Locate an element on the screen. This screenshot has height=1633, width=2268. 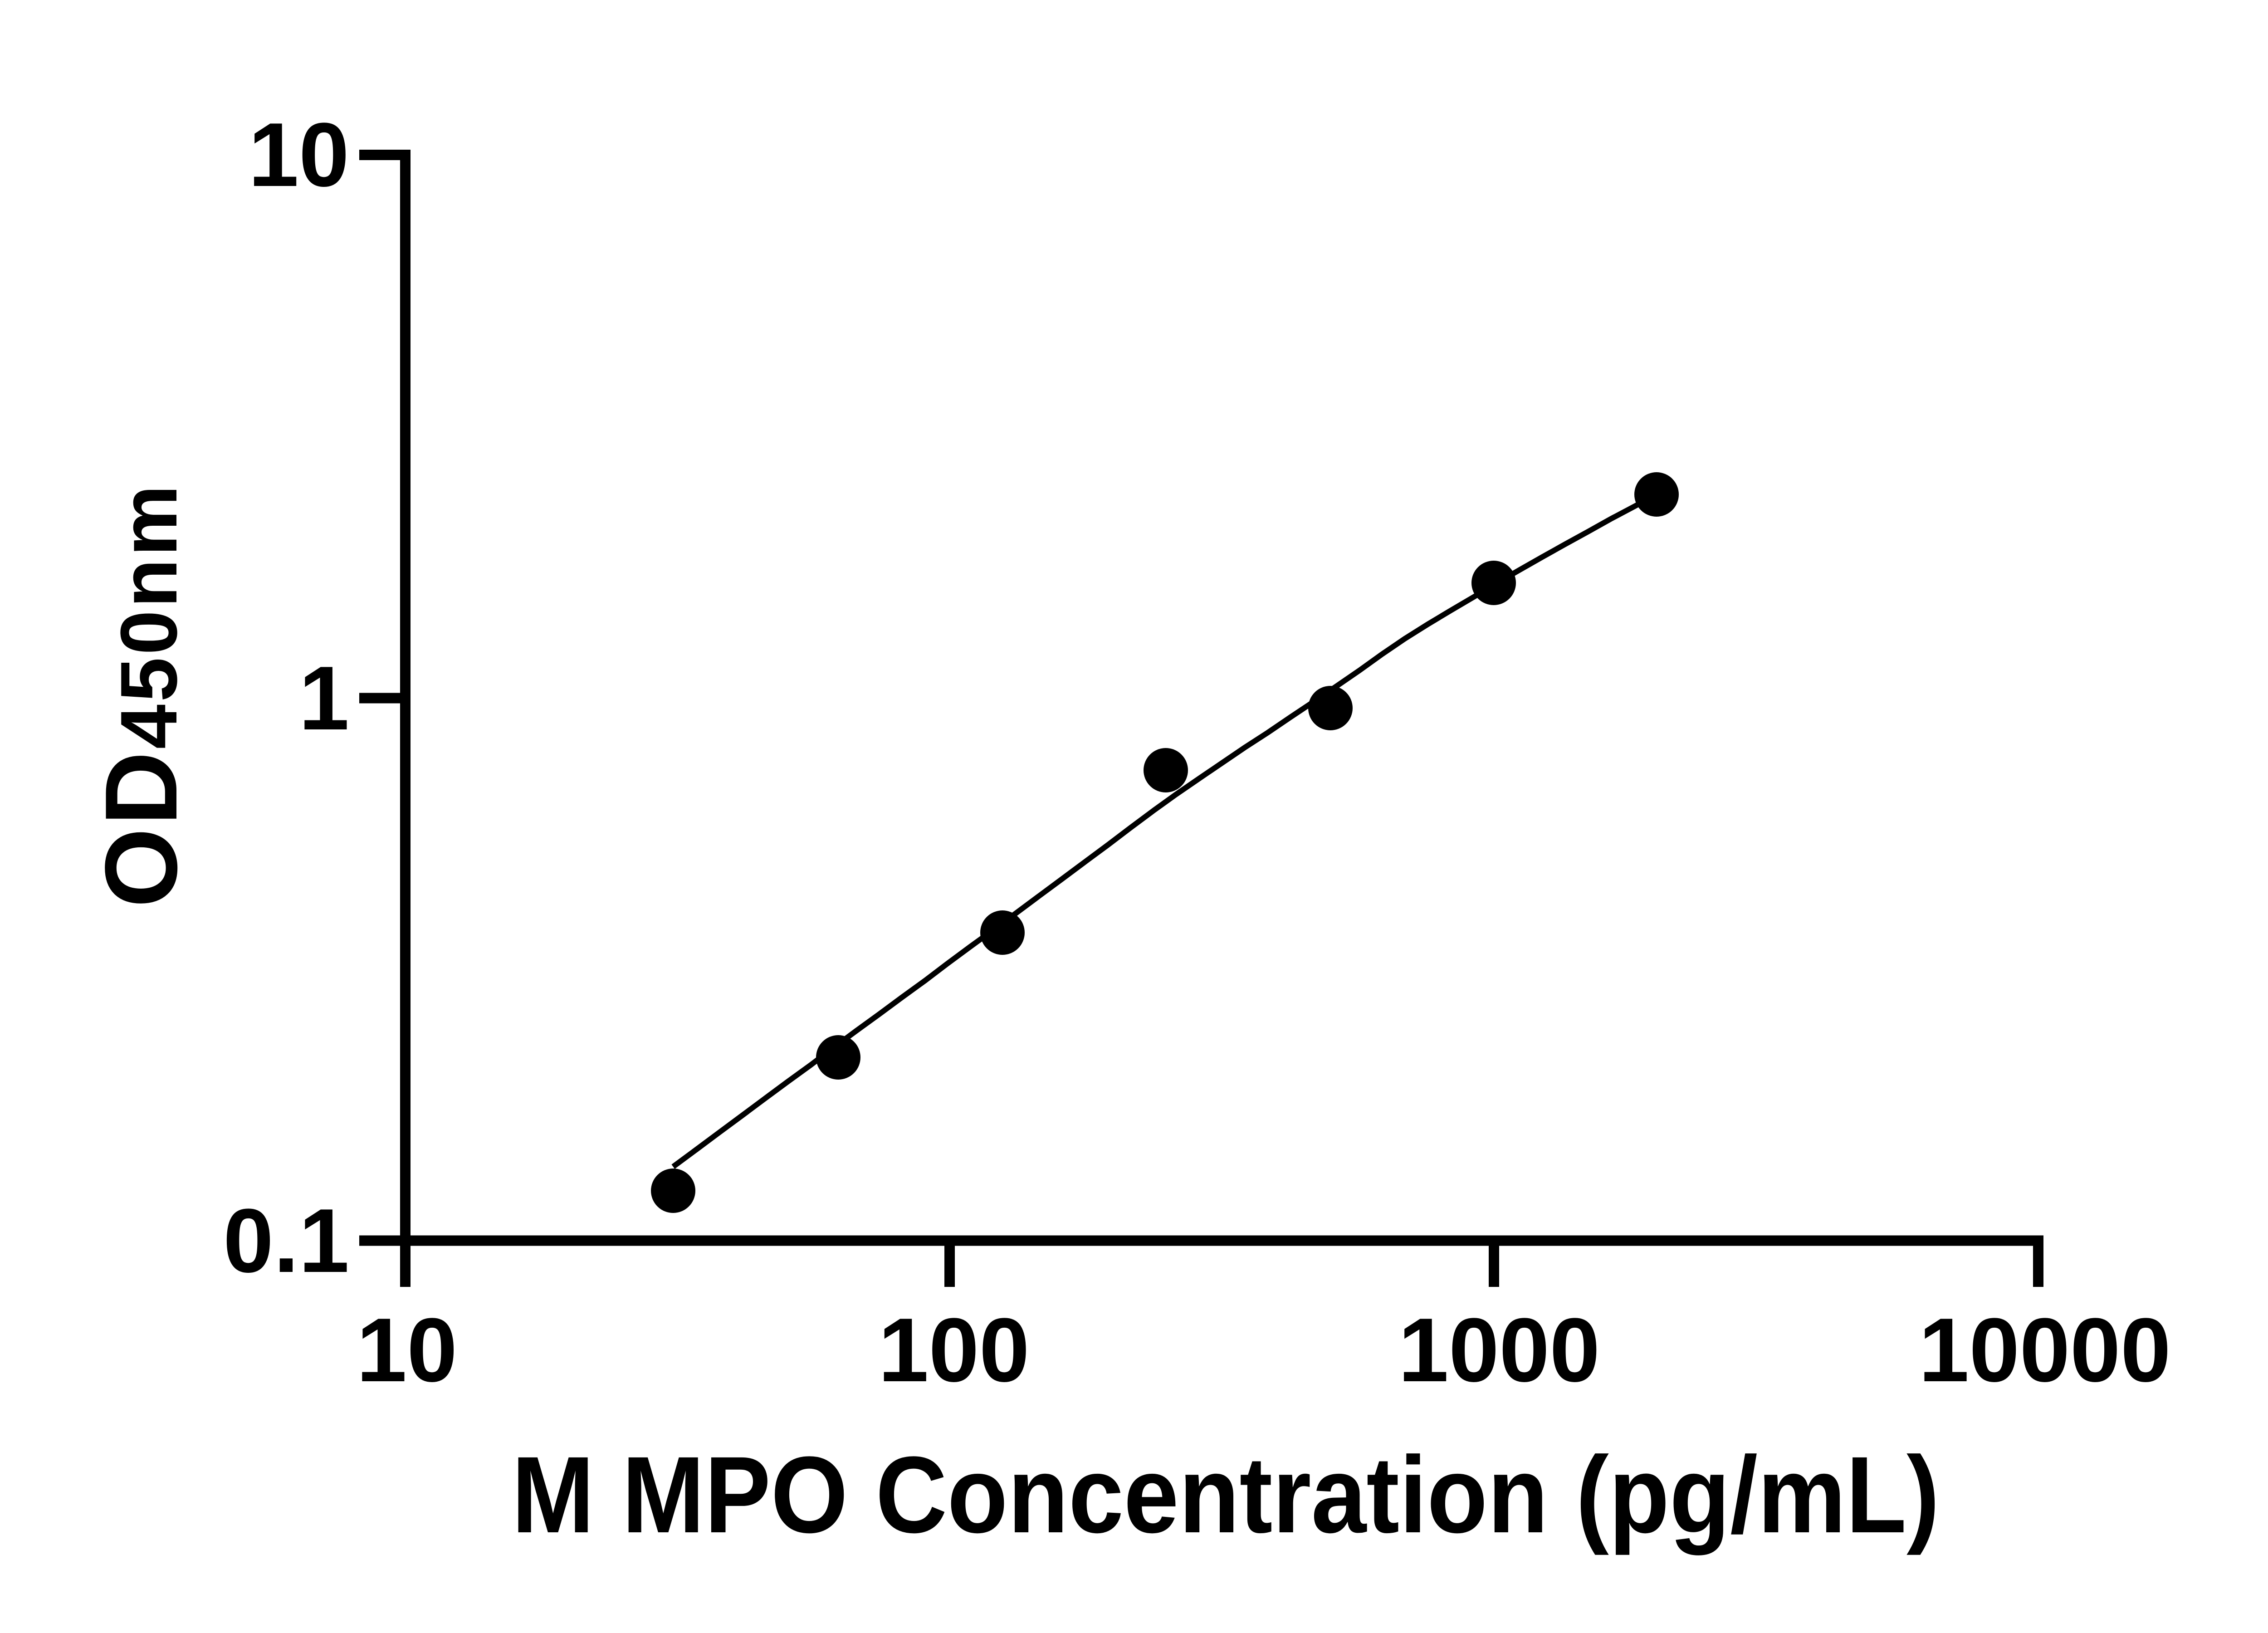
svg-text: 10000 is located at coordinates (2045, 1350).